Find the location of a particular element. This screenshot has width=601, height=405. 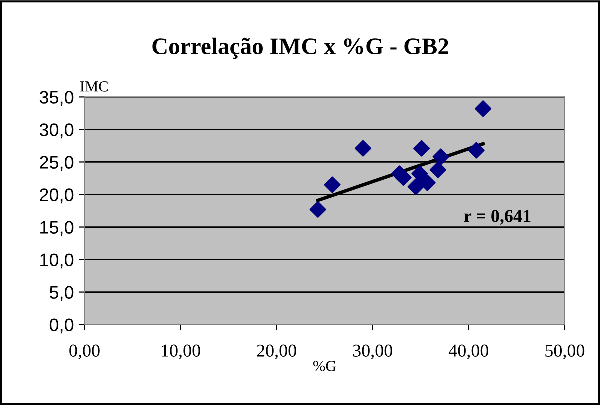

y-axis-title: IMC is located at coordinates (94, 87).